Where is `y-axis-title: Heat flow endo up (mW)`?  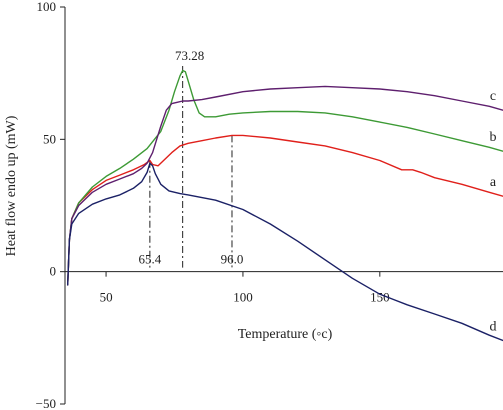
y-axis-title: Heat flow endo up (mW) is located at coordinates (11, 185).